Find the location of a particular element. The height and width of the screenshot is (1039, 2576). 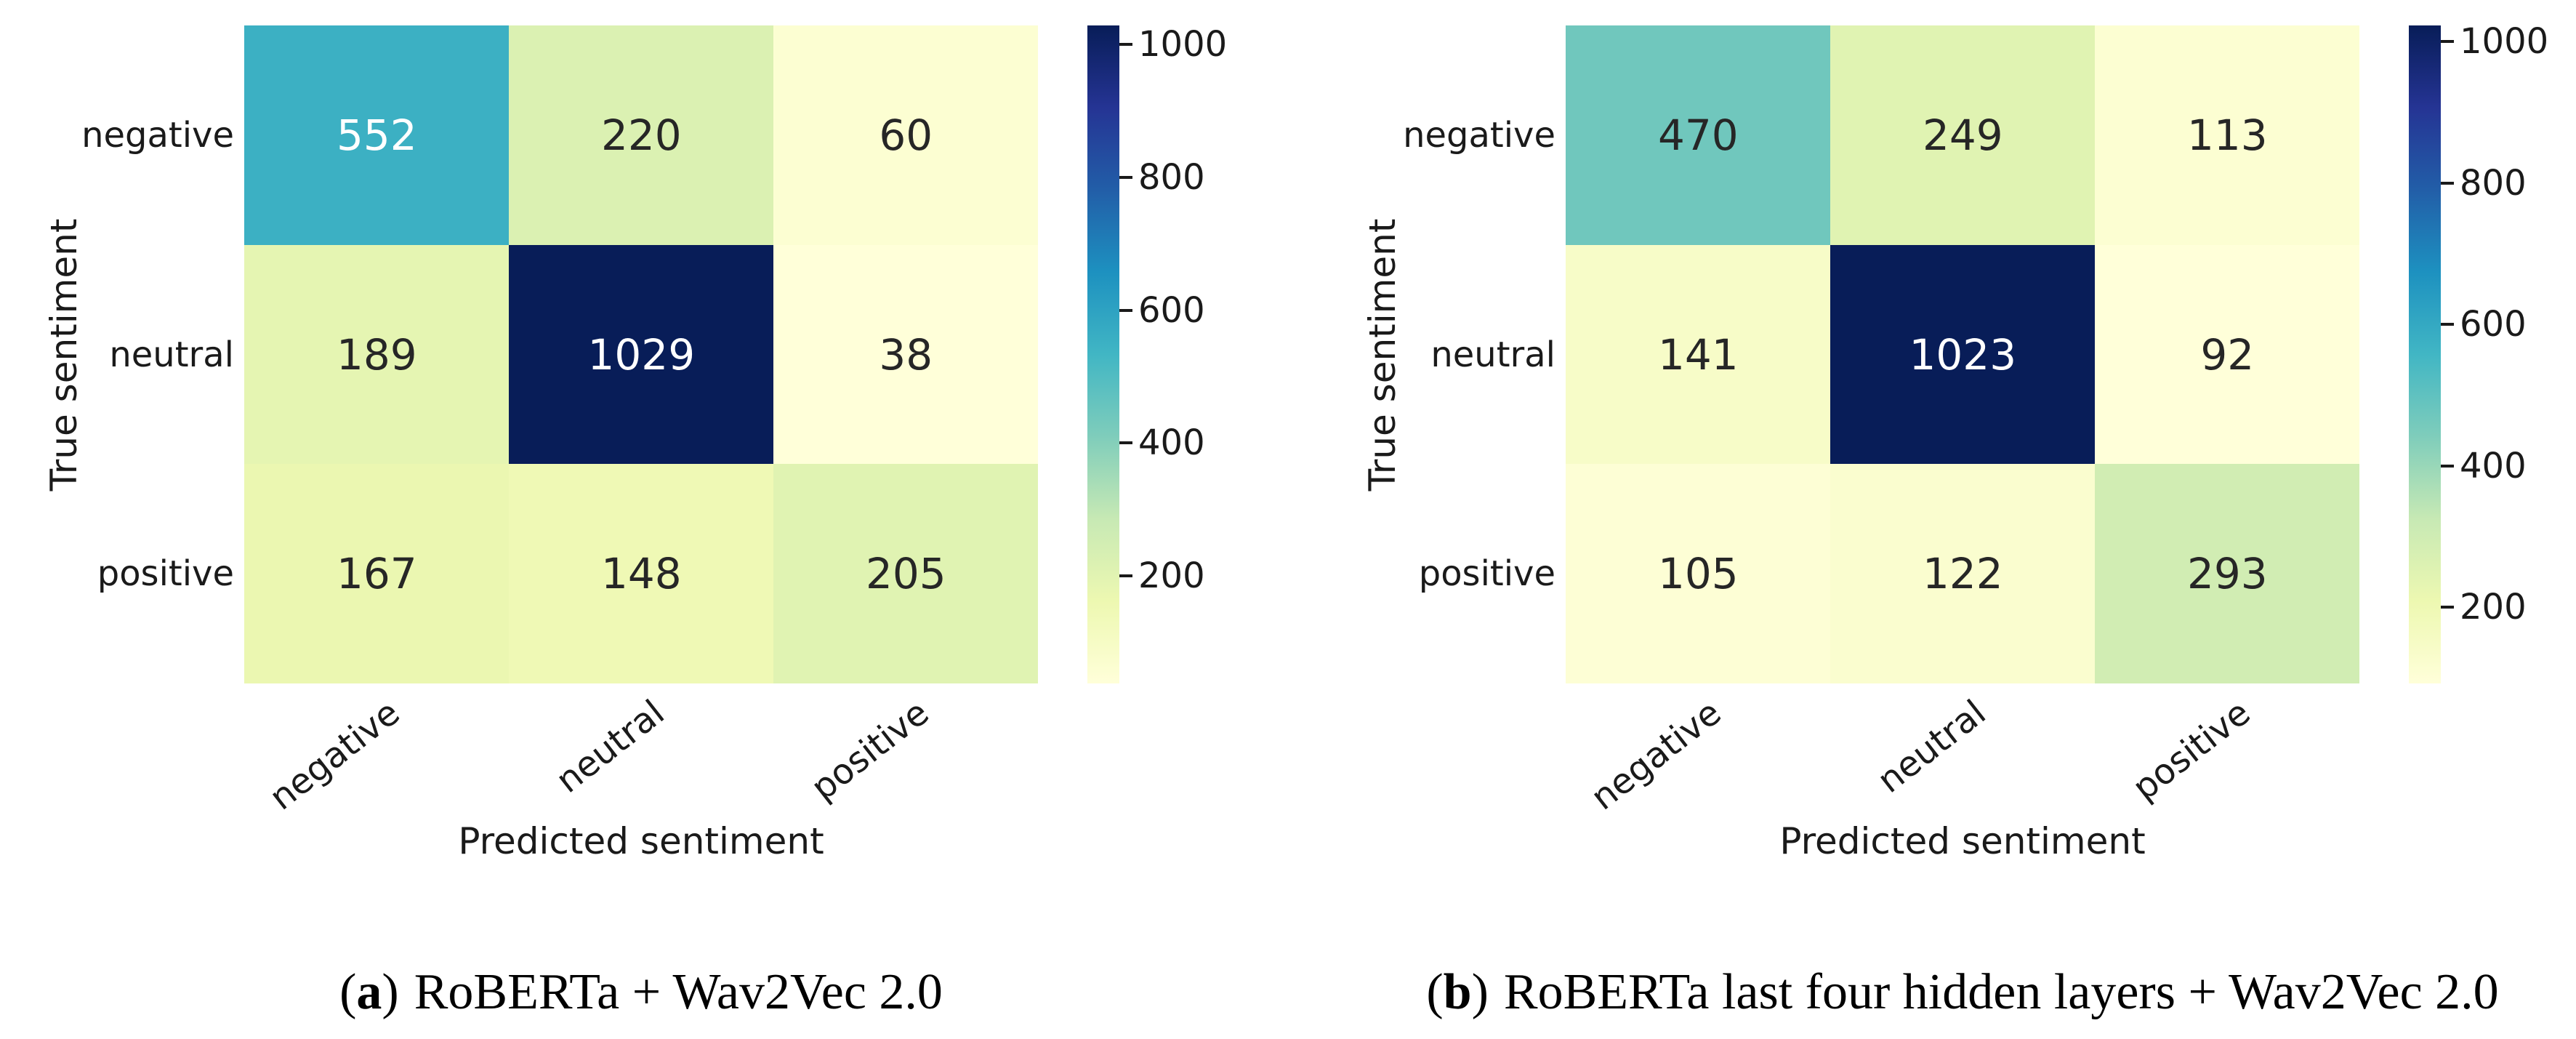

cell-value: 293 is located at coordinates (2227, 574).